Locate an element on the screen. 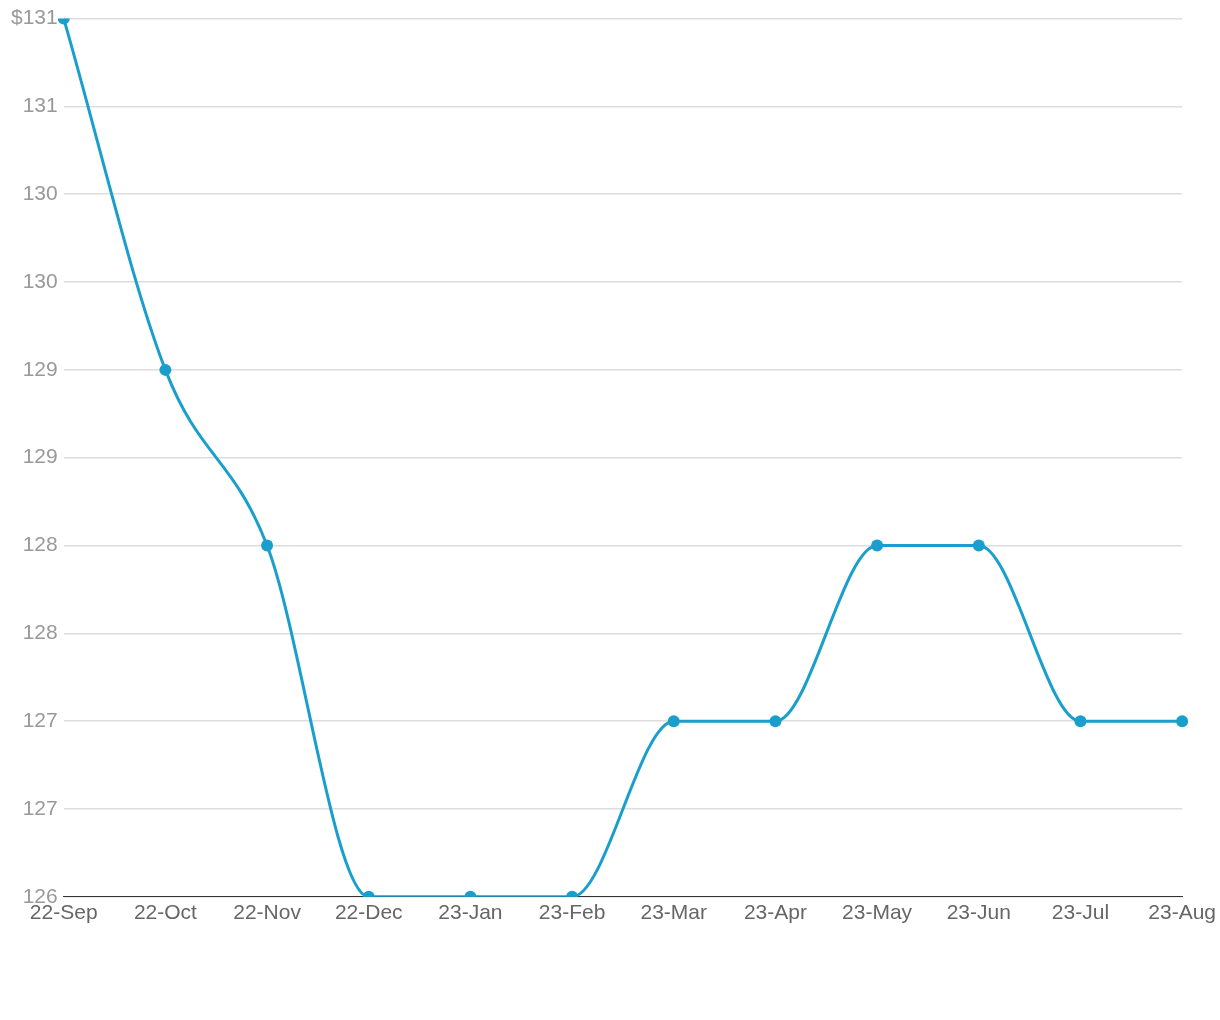  x-tick-label: 23-Jun is located at coordinates (978, 912).